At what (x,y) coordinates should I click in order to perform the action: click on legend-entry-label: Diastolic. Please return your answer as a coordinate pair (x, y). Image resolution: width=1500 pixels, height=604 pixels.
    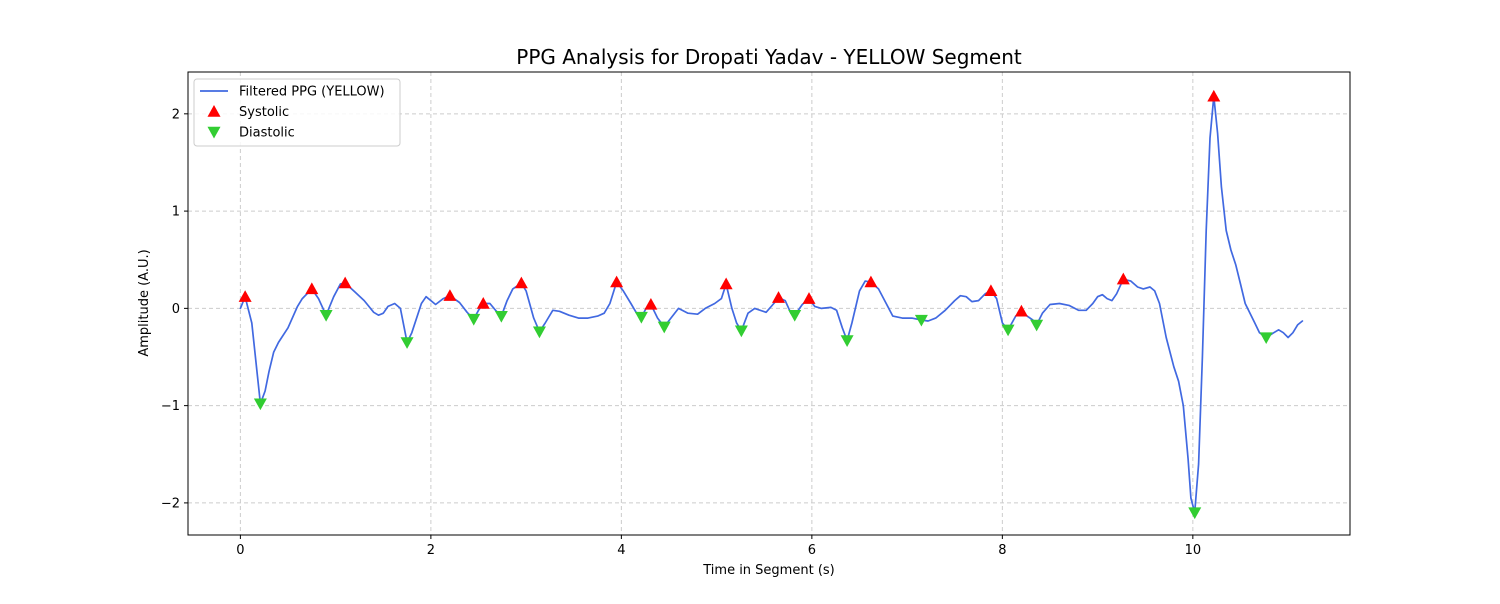
    Looking at the image, I should click on (267, 133).